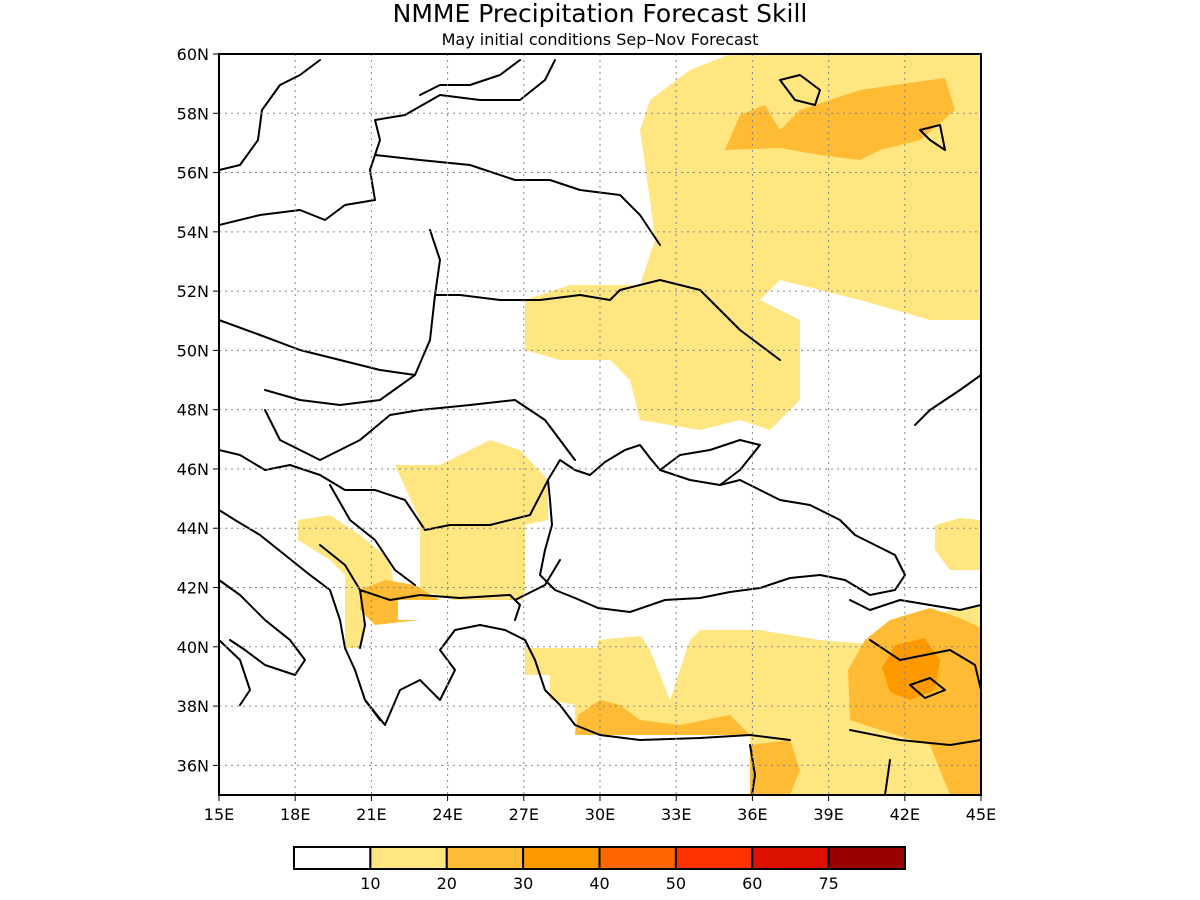  What do you see at coordinates (600, 14) in the screenshot?
I see `map-title: NMME Precipitation Forecast Skill` at bounding box center [600, 14].